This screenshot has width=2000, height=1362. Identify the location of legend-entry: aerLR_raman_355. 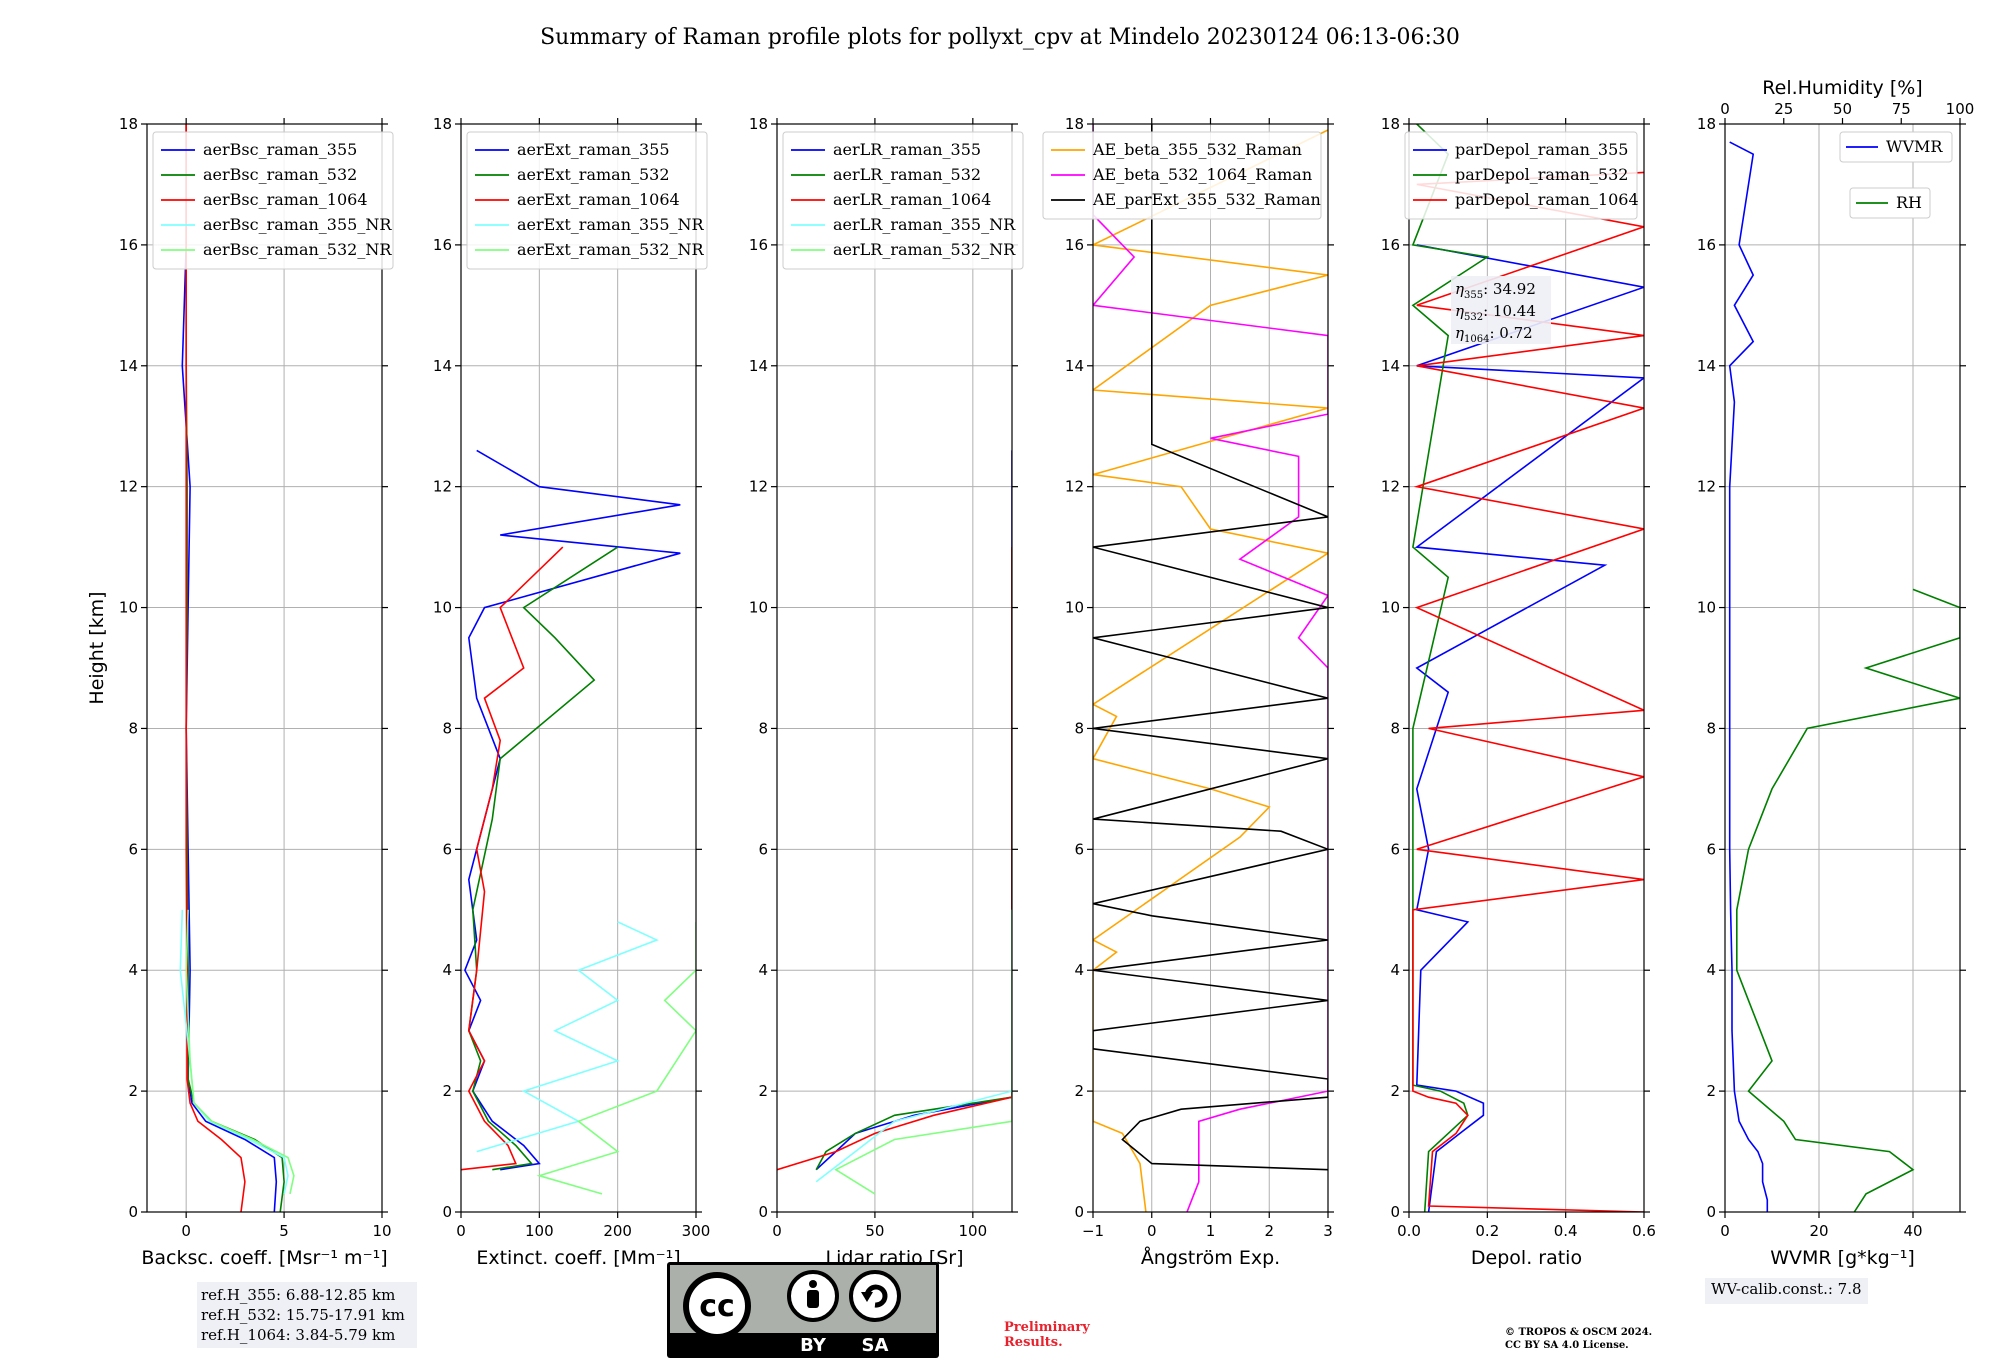
(907, 149).